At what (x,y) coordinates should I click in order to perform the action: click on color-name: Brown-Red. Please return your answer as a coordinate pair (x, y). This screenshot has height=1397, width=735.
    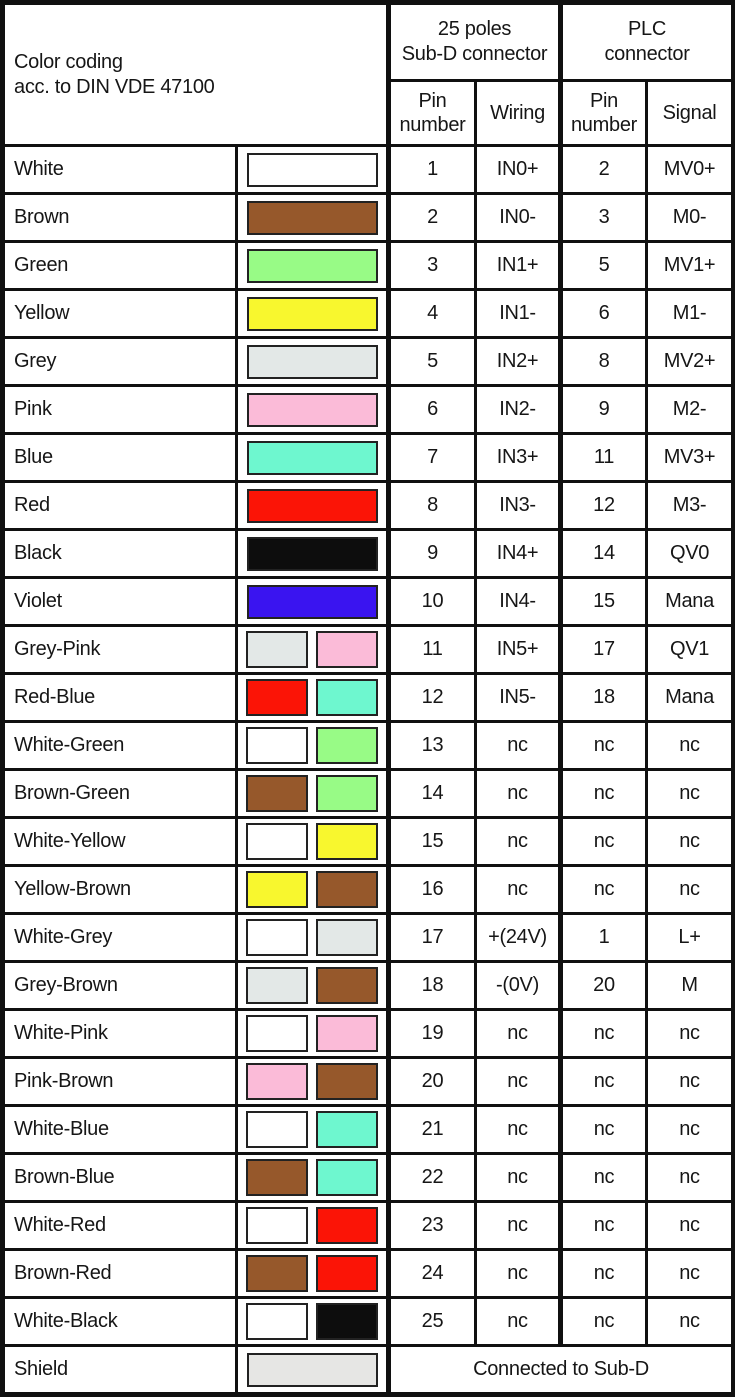
    Looking at the image, I should click on (119, 1273).